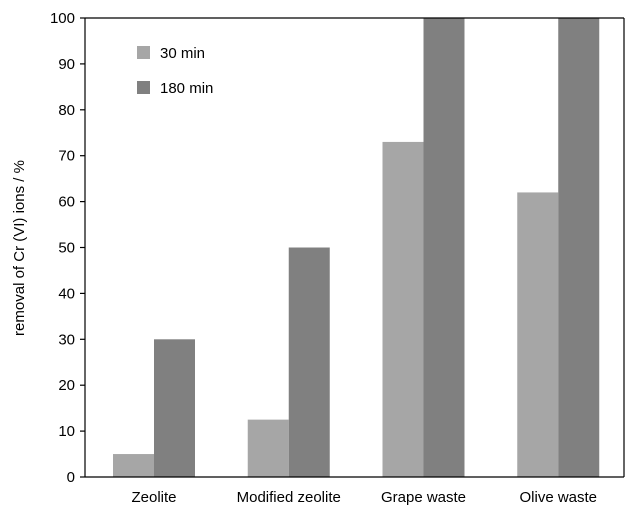 The width and height of the screenshot is (635, 516). I want to click on y-tick-label: 100, so click(62, 18).